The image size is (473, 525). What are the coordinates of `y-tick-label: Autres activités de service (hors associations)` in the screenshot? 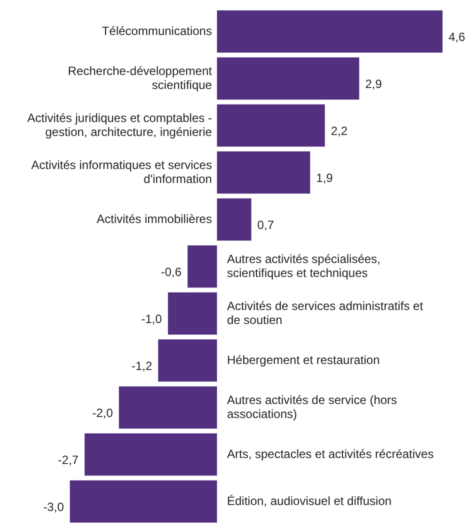 It's located at (312, 406).